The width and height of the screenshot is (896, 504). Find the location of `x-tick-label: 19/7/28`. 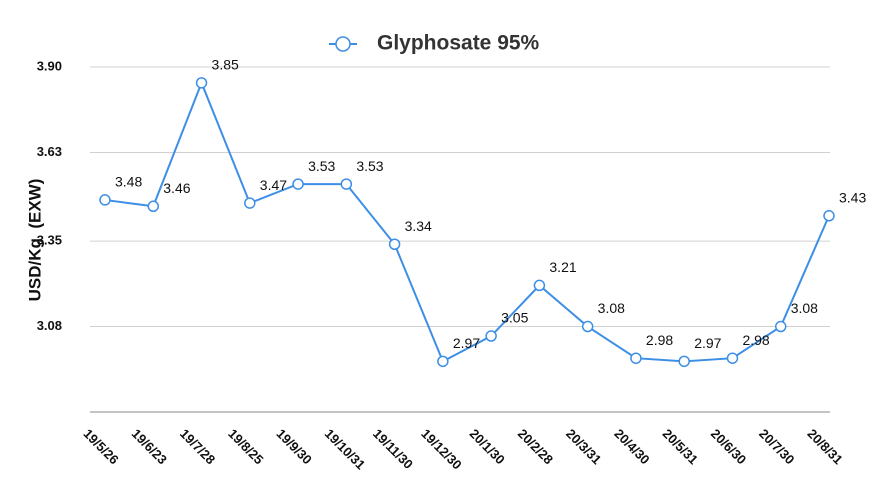

x-tick-label: 19/7/28 is located at coordinates (197, 446).